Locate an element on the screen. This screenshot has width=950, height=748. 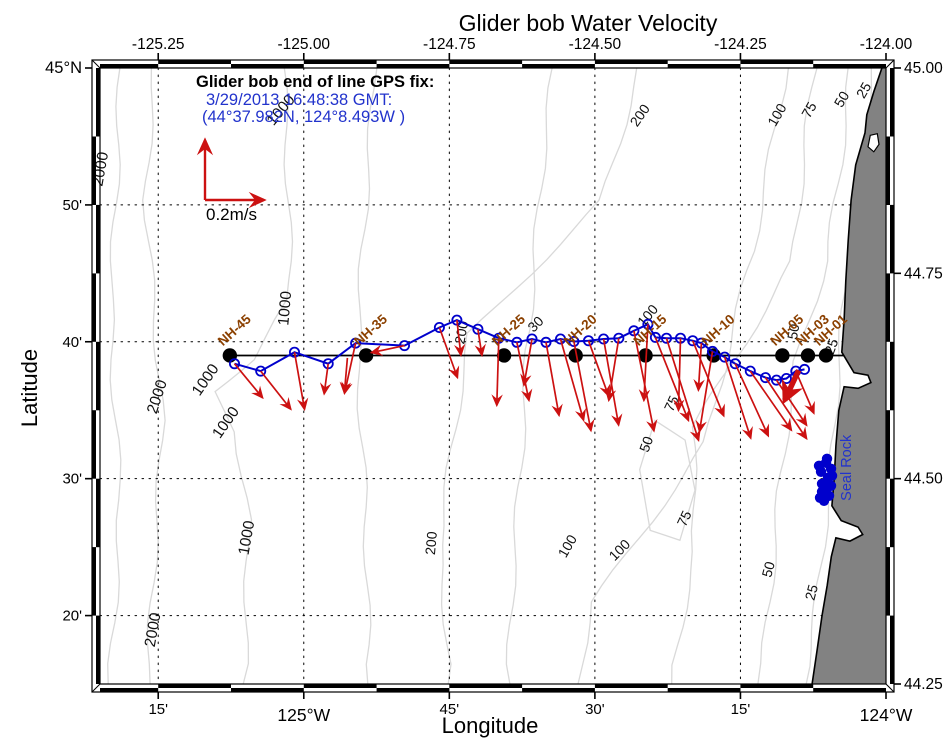
svg-text: 44.50 is located at coordinates (923, 479).